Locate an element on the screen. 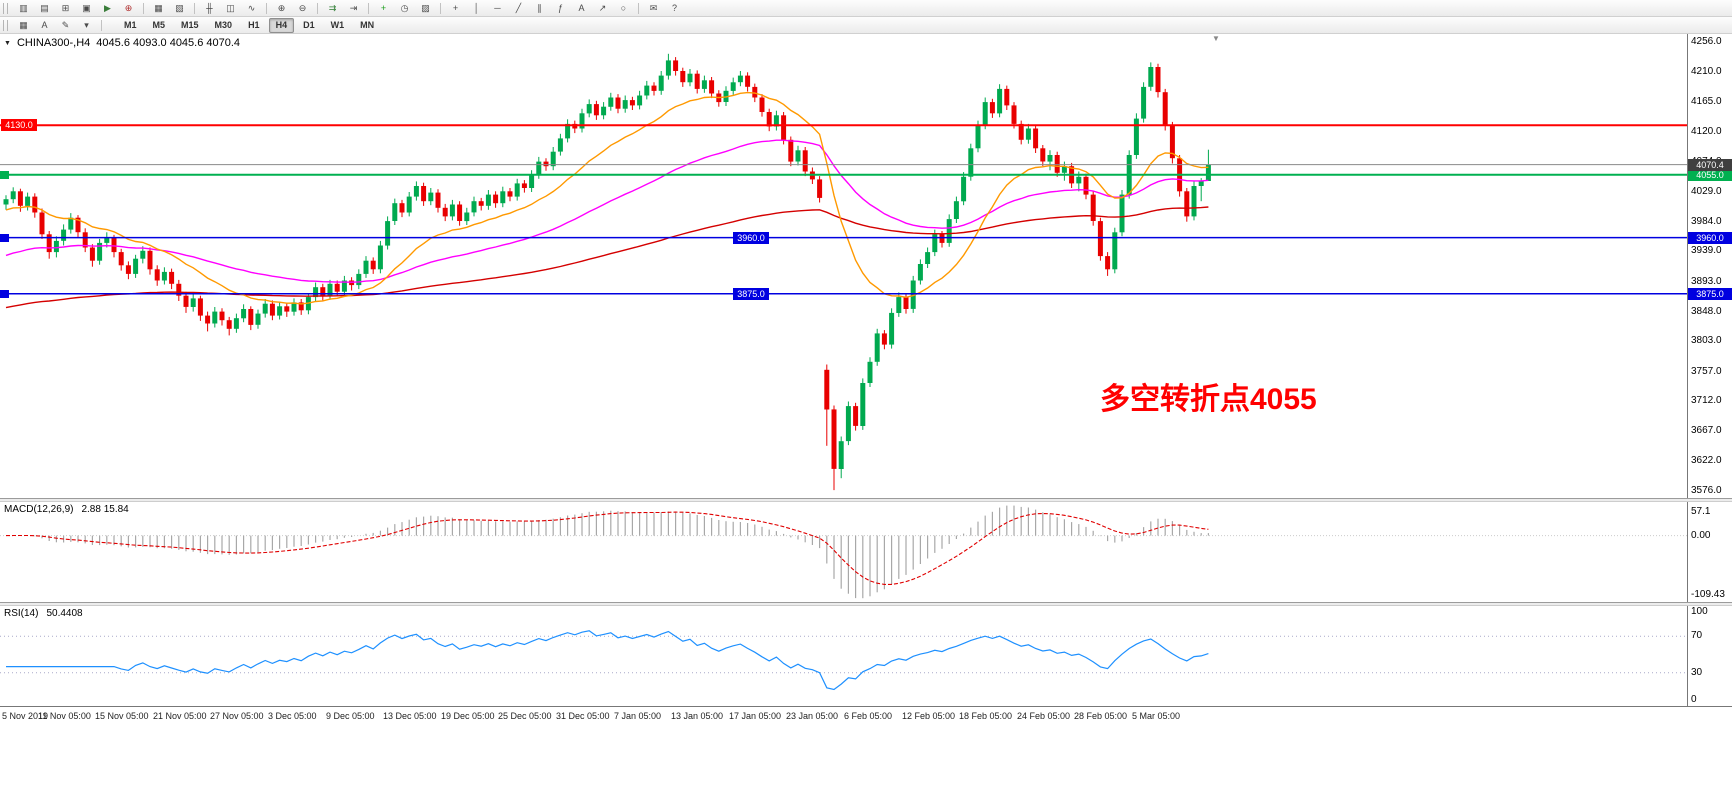 The width and height of the screenshot is (1732, 798). toolbar-menu-button: ▾ is located at coordinates (86, 25).